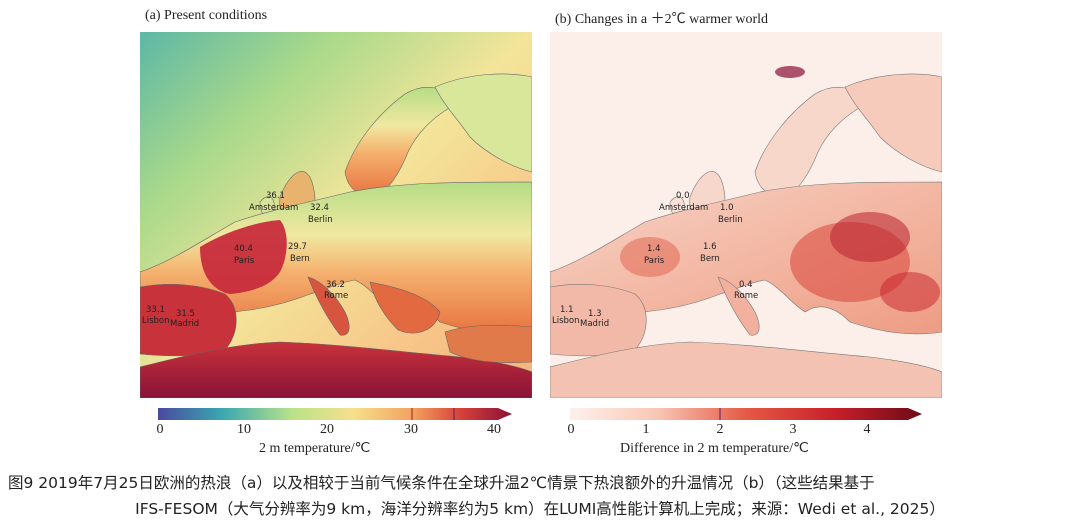  Describe the element at coordinates (244, 429) in the screenshot. I see `tick-label: 10` at that location.